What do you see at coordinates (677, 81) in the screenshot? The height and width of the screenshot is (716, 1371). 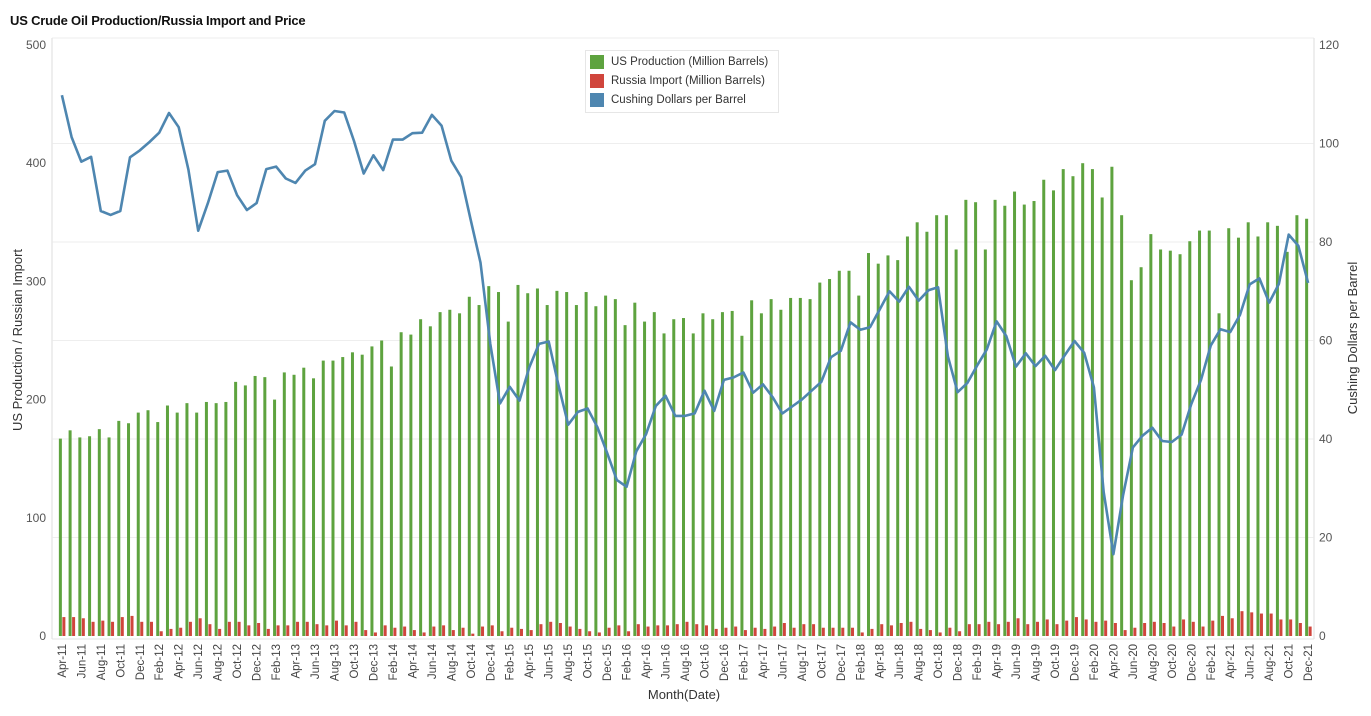 I see `legend-item-russia-import: Russia Import (Million Barrels)` at bounding box center [677, 81].